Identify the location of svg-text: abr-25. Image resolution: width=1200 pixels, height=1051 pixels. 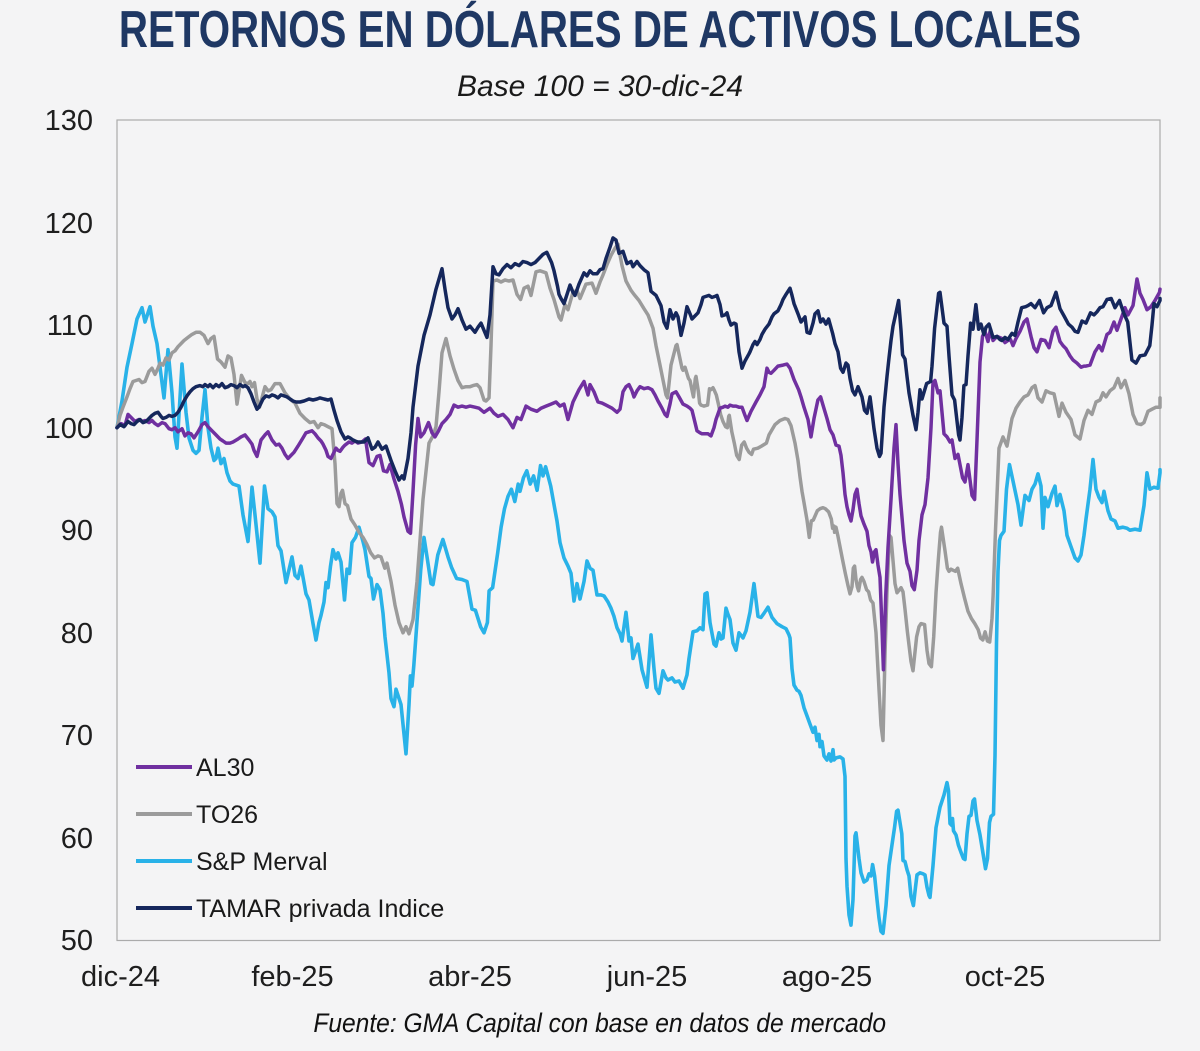
(470, 977).